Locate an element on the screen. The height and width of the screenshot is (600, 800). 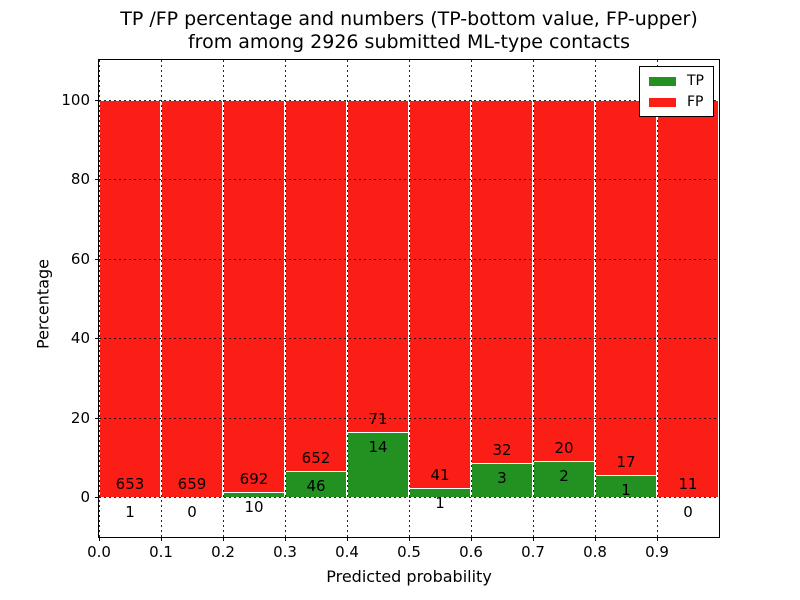
x-tick-label: 0.7 is located at coordinates (533, 552).